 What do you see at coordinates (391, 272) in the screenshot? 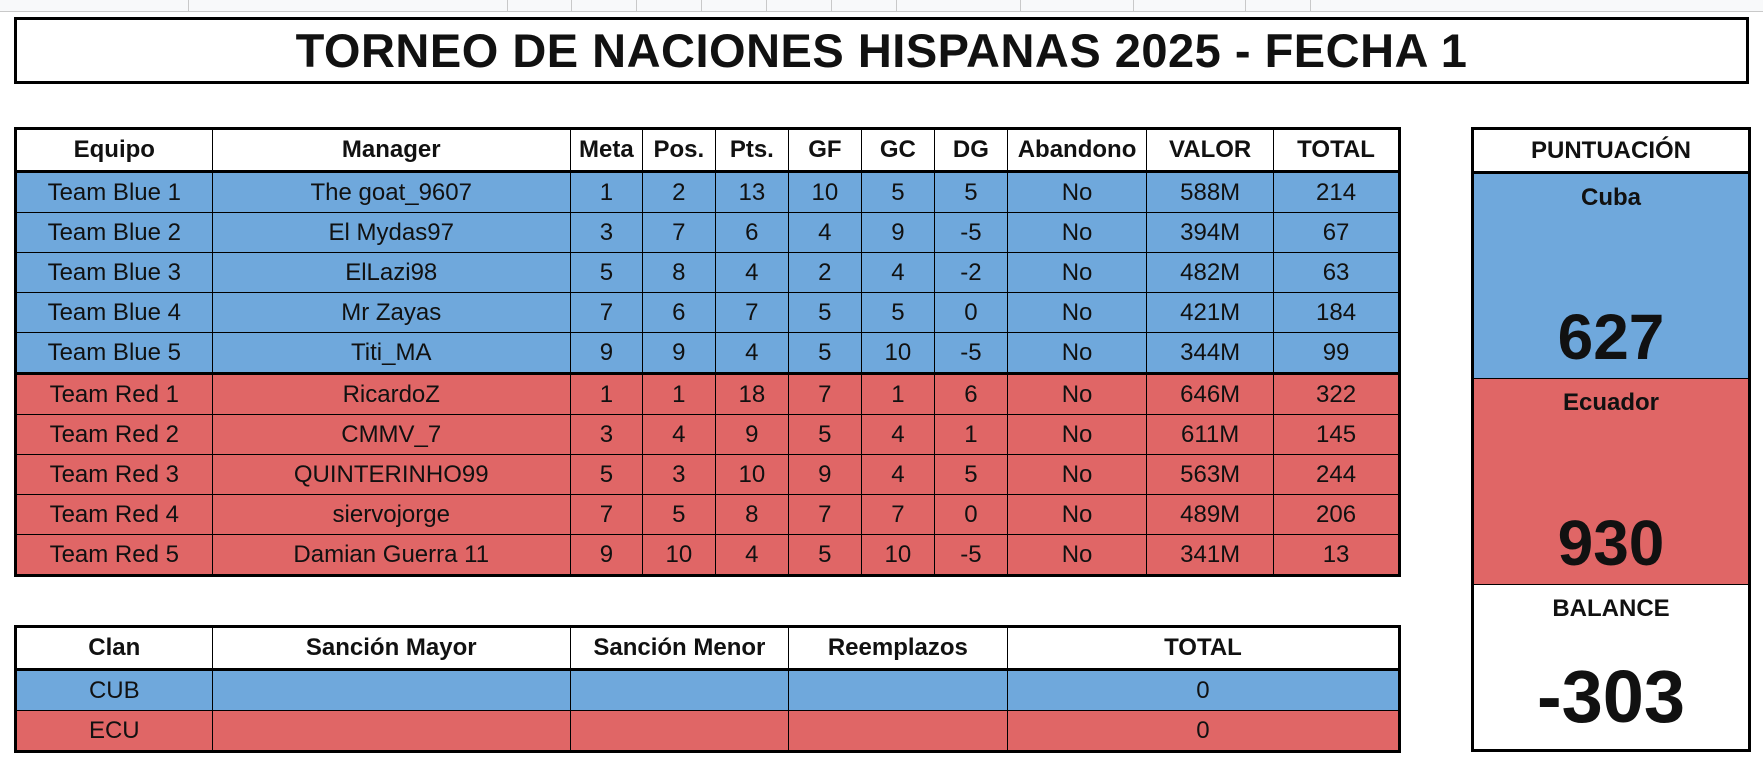
I see `table-cell: ElLazi98` at bounding box center [391, 272].